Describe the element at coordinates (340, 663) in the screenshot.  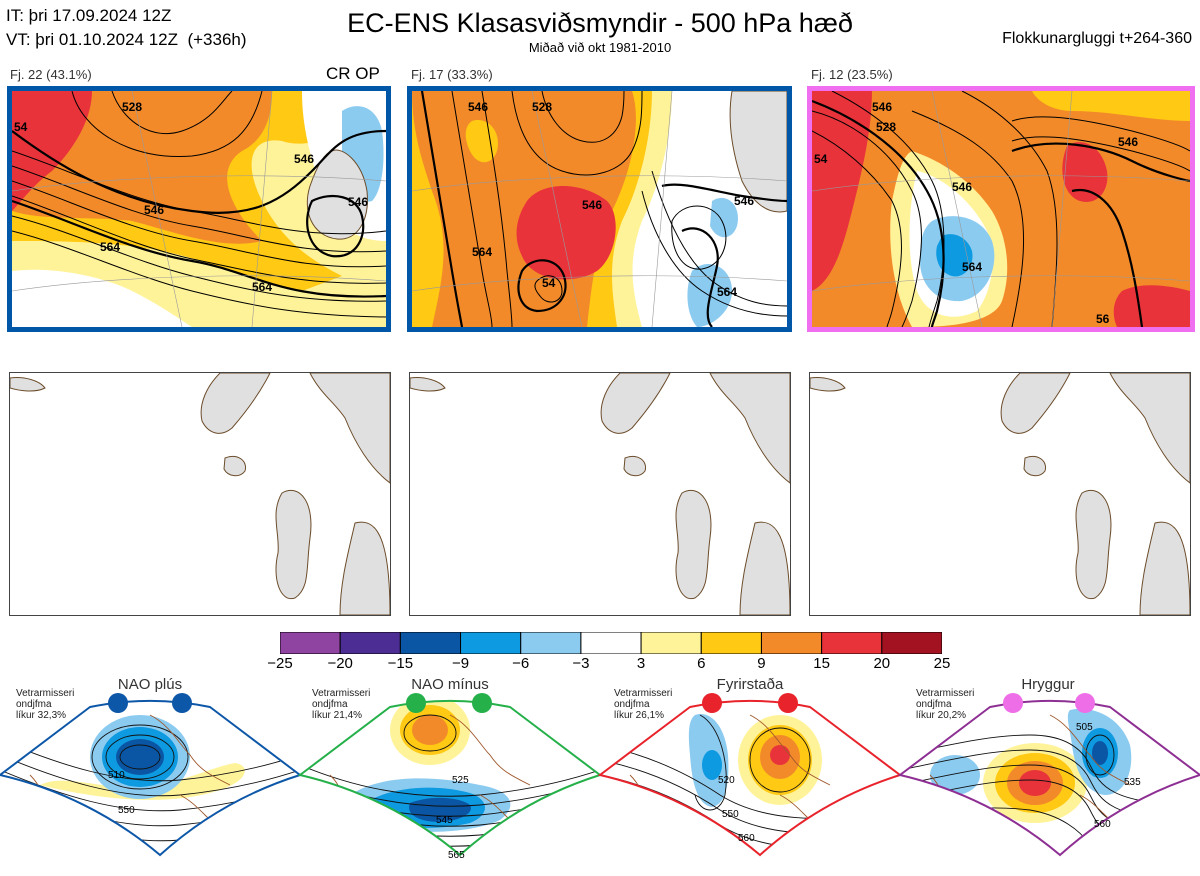
I see `colorbar-tick-label: −20` at that location.